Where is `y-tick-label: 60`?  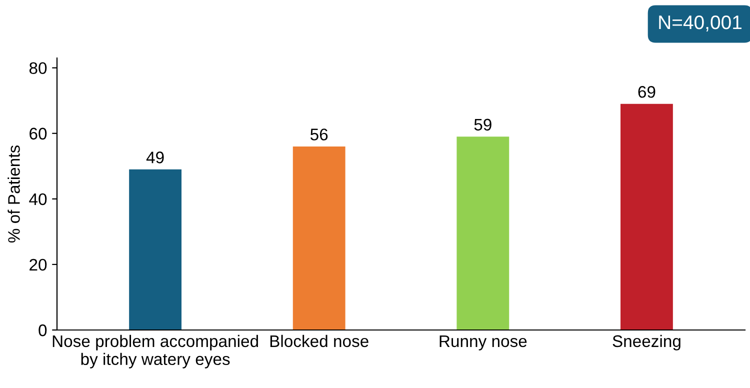
y-tick-label: 60 is located at coordinates (38, 134).